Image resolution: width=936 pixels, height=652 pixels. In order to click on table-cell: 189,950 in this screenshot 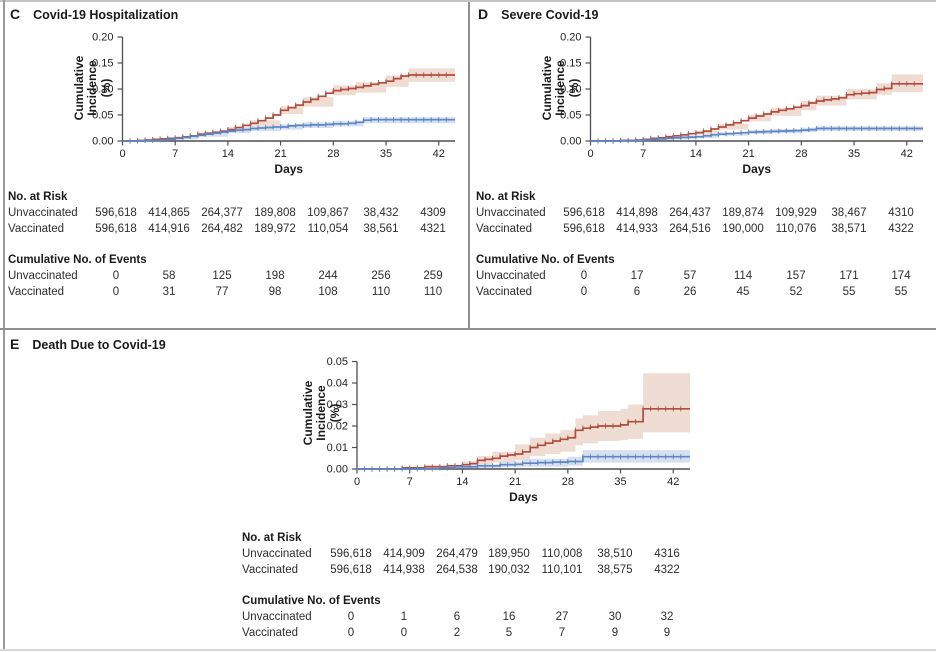, I will do `click(509, 554)`.